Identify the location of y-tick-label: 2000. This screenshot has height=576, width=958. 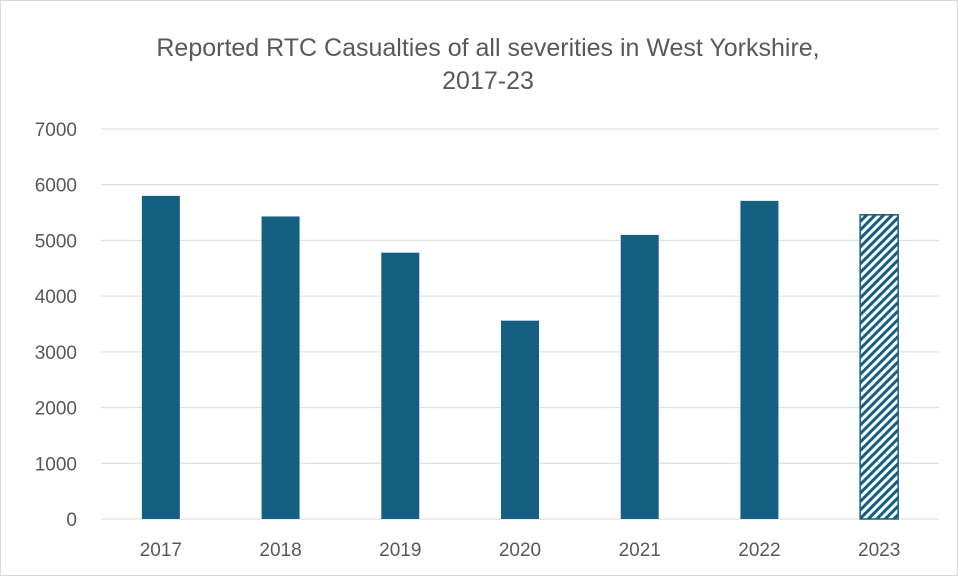
(56, 409).